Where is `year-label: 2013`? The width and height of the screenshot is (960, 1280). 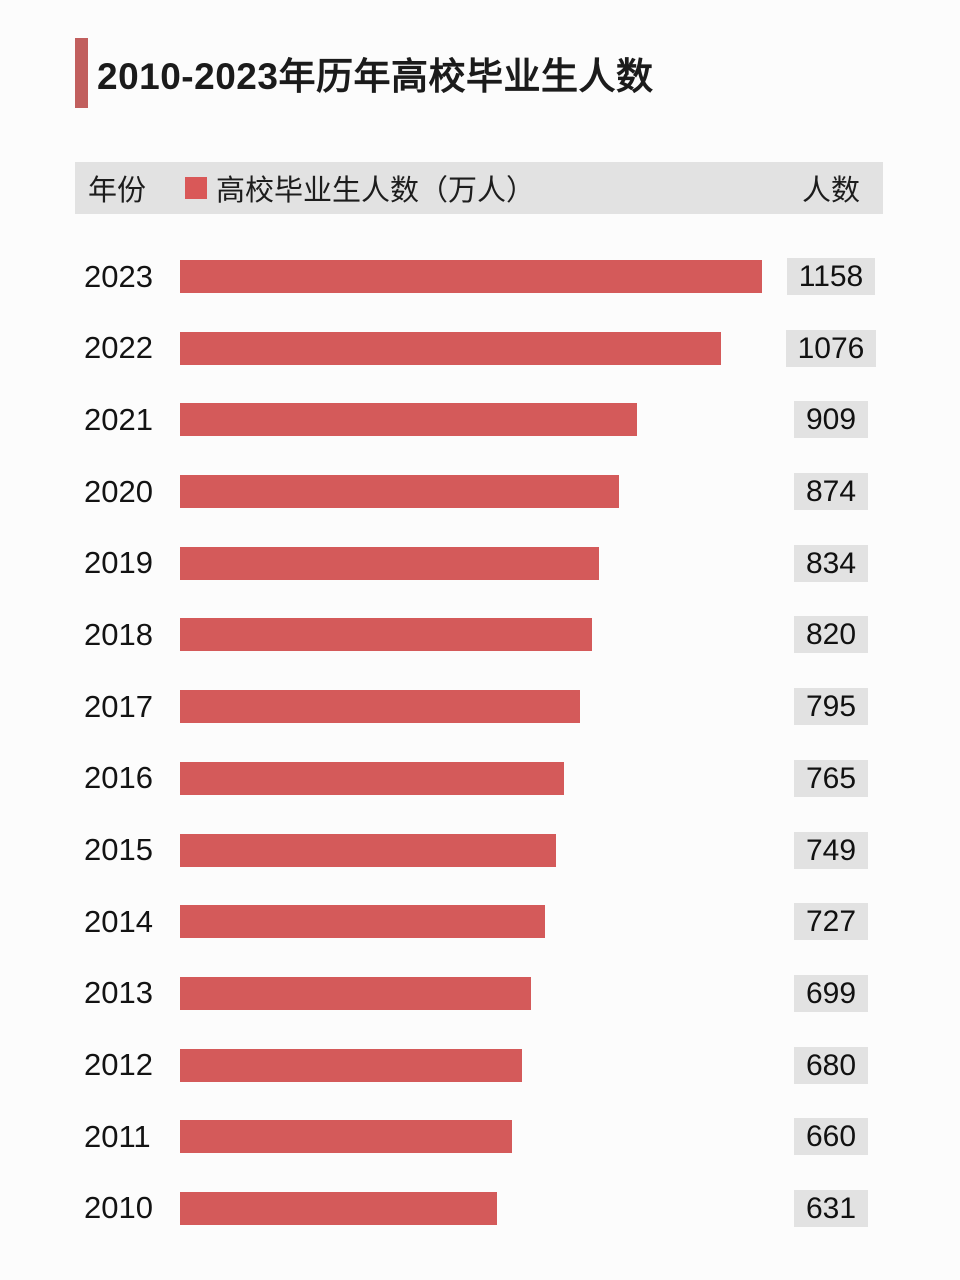 year-label: 2013 is located at coordinates (118, 993).